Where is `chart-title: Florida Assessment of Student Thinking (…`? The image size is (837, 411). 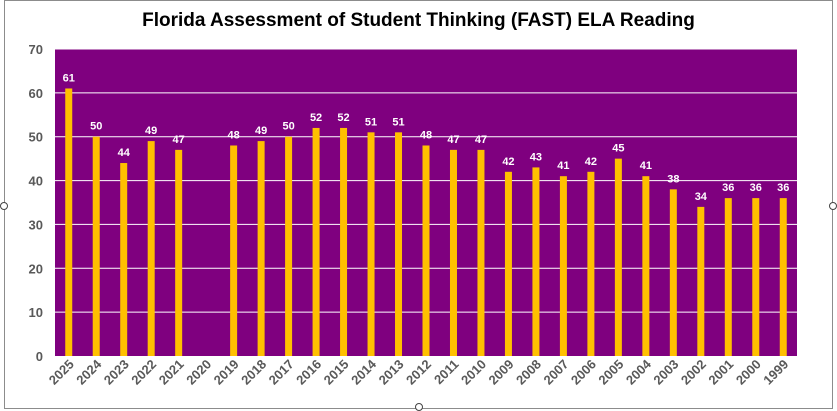
chart-title: Florida Assessment of Student Thinking (… is located at coordinates (418, 20).